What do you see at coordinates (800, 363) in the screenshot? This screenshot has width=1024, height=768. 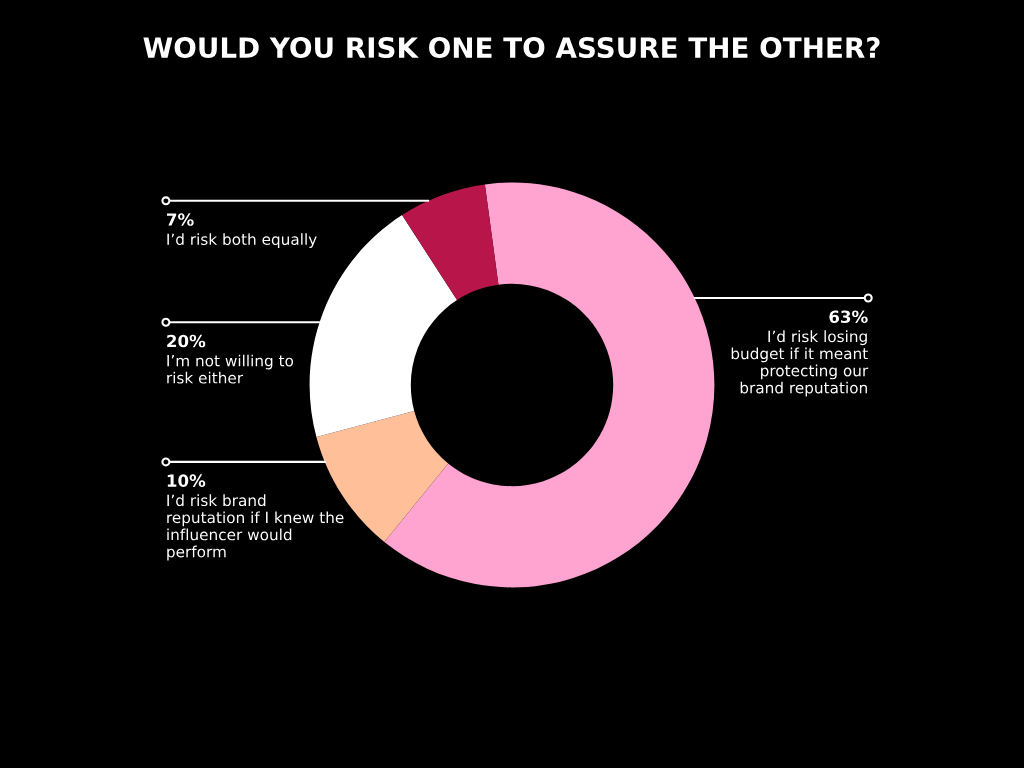 I see `slice-label: I’d risk losing budget if it meant protecting our brand reputation` at bounding box center [800, 363].